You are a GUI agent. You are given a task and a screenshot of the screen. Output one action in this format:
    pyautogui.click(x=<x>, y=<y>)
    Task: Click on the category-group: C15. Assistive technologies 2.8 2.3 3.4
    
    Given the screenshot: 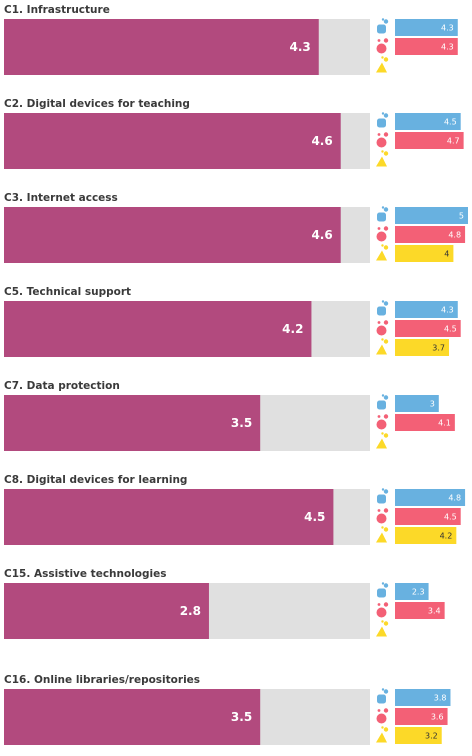 What is the action you would take?
    pyautogui.click(x=224, y=603)
    